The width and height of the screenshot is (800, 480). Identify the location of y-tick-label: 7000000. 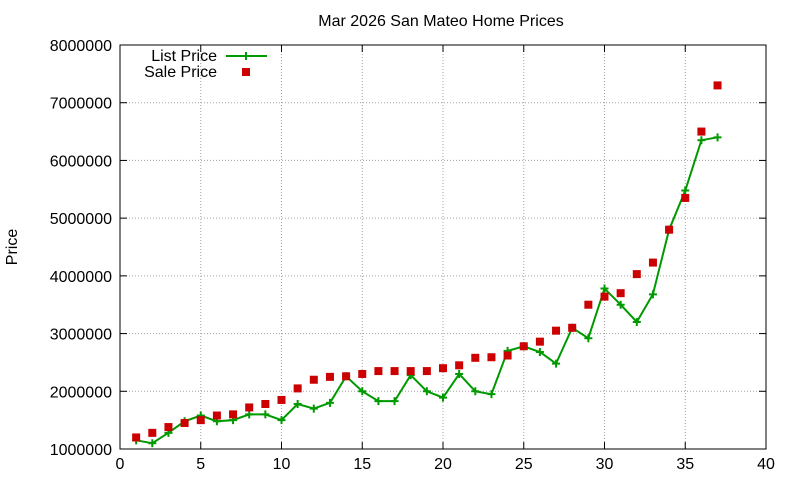
(81, 104).